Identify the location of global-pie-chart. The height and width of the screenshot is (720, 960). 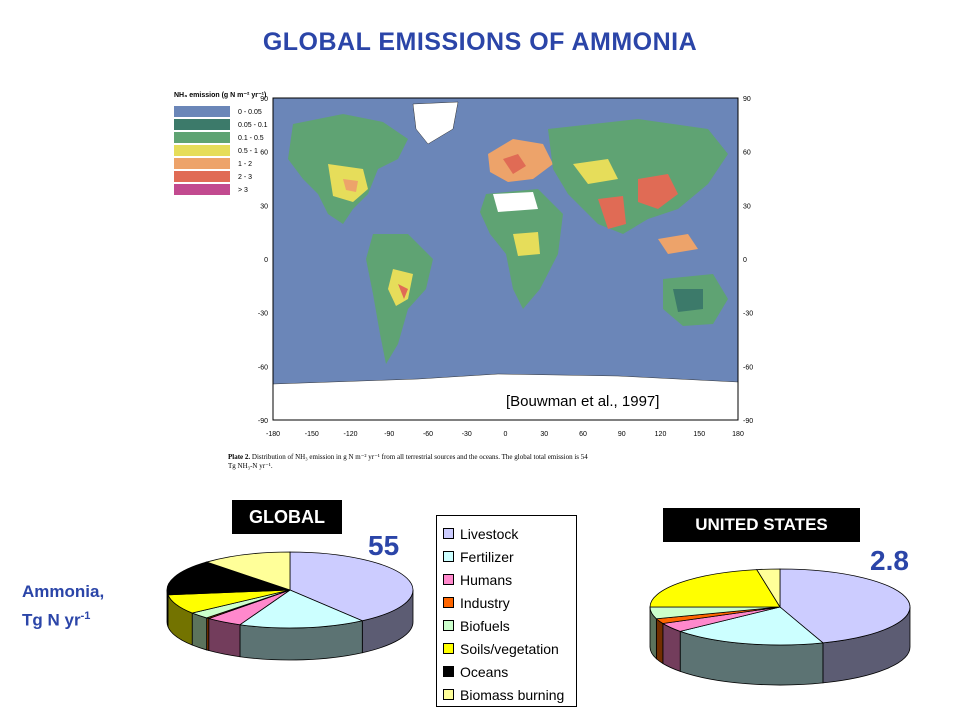
(290, 606).